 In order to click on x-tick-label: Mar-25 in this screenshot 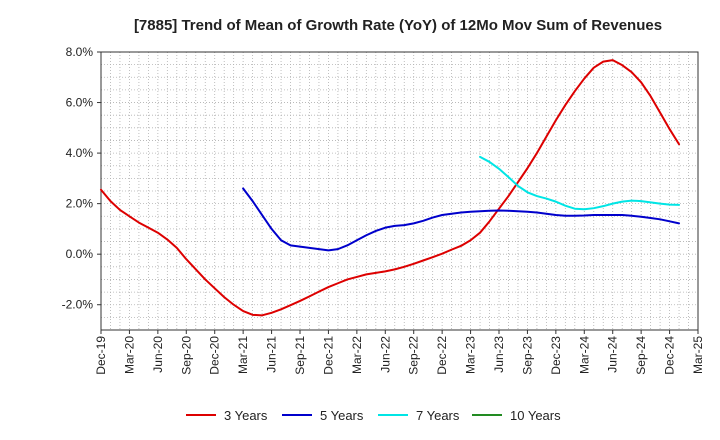, I will do `click(698, 355)`.